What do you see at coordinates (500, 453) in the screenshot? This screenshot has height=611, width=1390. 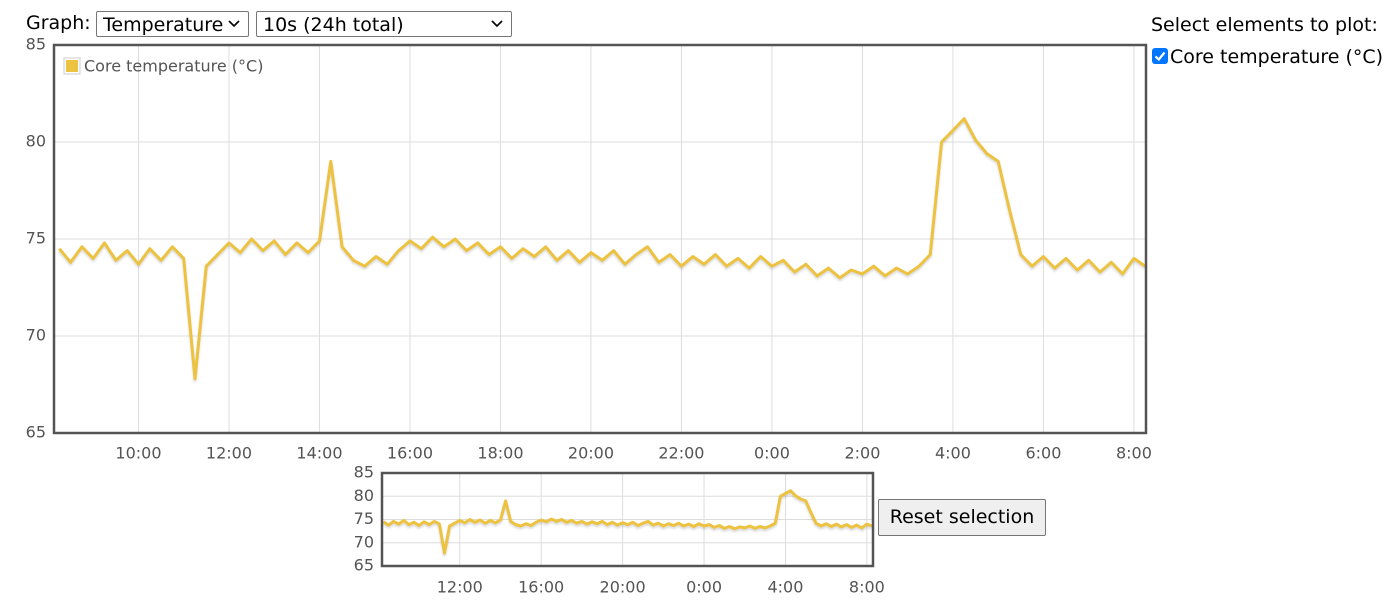 I see `x-tick-label: 18:00` at bounding box center [500, 453].